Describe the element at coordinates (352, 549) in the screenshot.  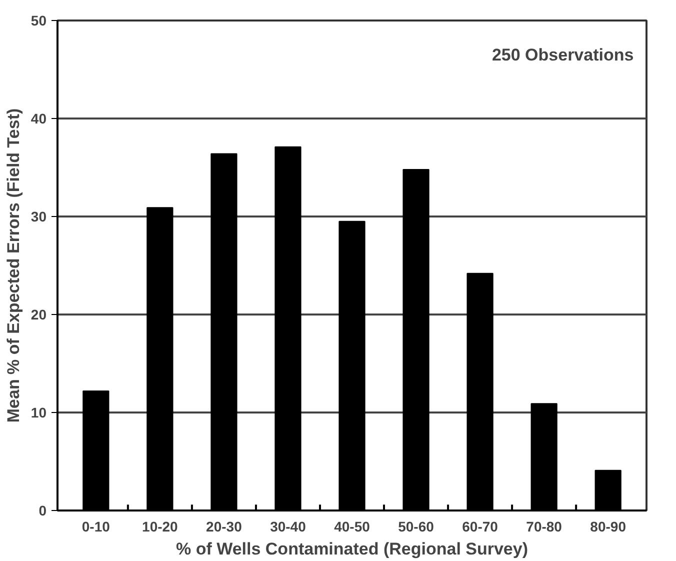
I see `x-axis-title: % of Wells Contaminated (Regional Survey)` at that location.